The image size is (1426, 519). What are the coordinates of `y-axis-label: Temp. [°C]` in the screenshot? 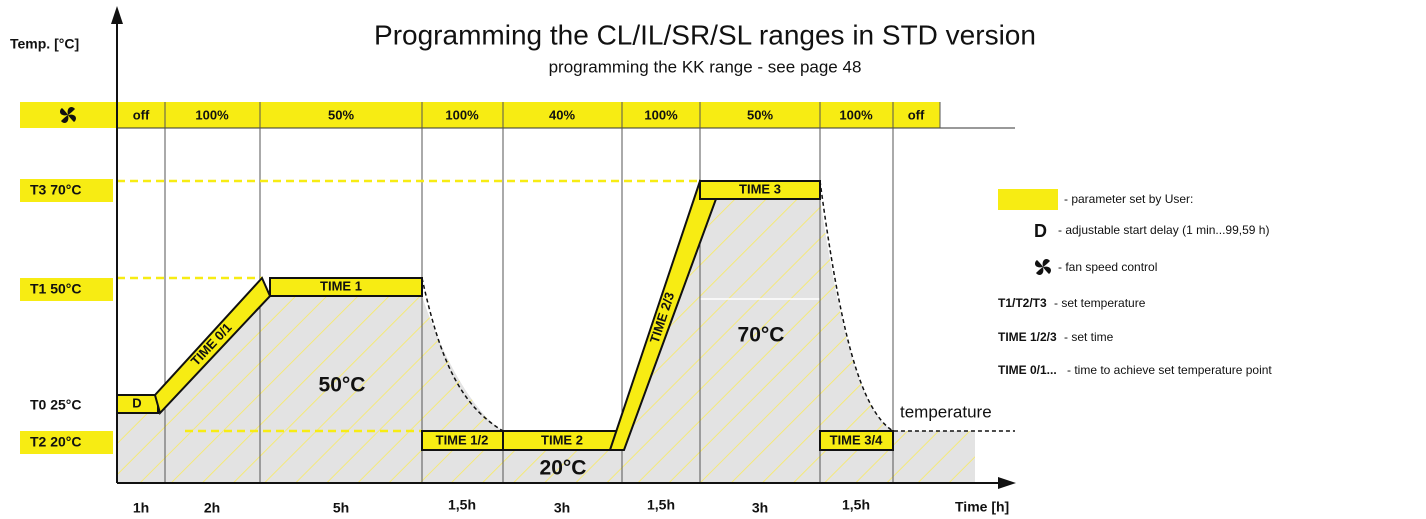 It's located at (44, 44).